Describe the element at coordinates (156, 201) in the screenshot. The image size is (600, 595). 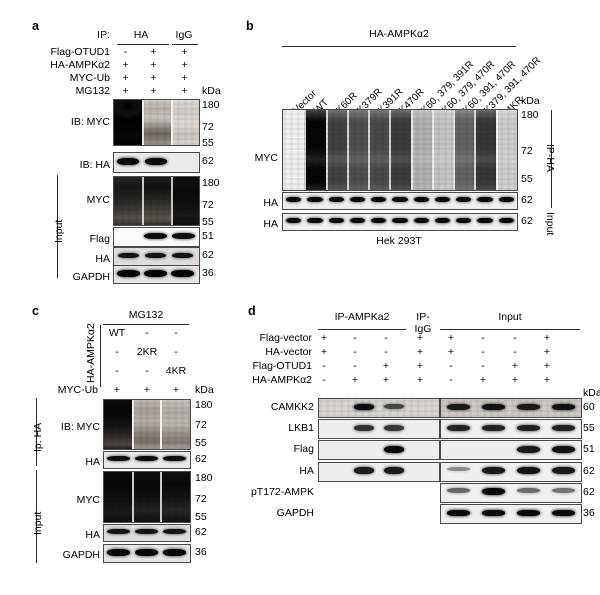
I see `panel-a-gel-myc` at that location.